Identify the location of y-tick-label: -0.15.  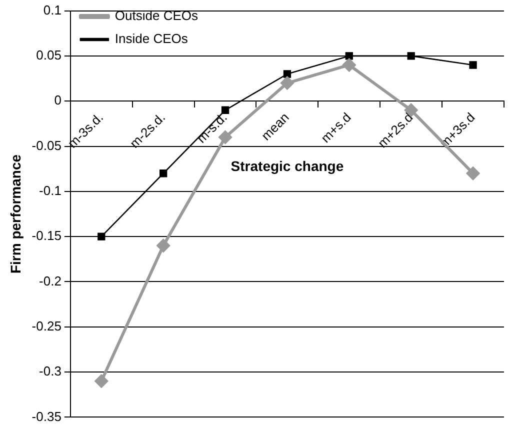
(47, 236).